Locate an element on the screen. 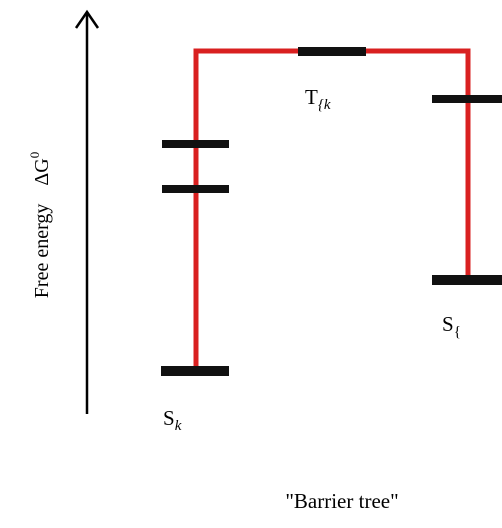 This screenshot has height=528, width=502. saddle-level-bar is located at coordinates (332, 51).